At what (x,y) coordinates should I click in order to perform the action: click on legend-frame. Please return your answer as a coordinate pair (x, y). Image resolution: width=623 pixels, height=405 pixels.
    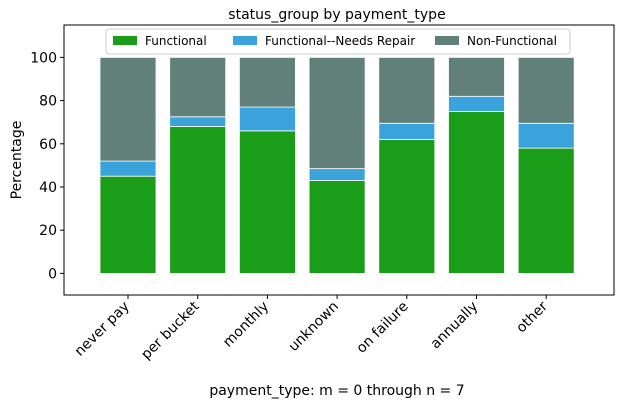
    Looking at the image, I should click on (338, 41).